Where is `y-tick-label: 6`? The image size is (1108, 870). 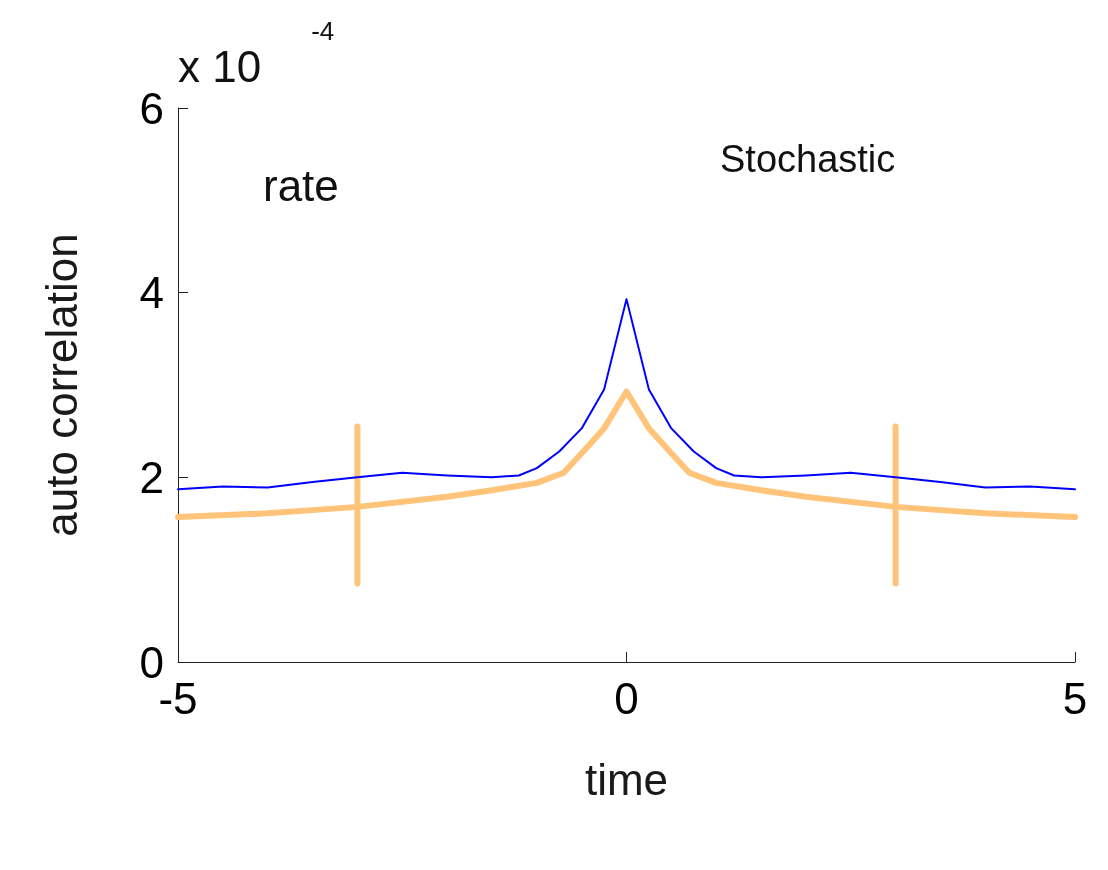
y-tick-label: 6 is located at coordinates (151, 108).